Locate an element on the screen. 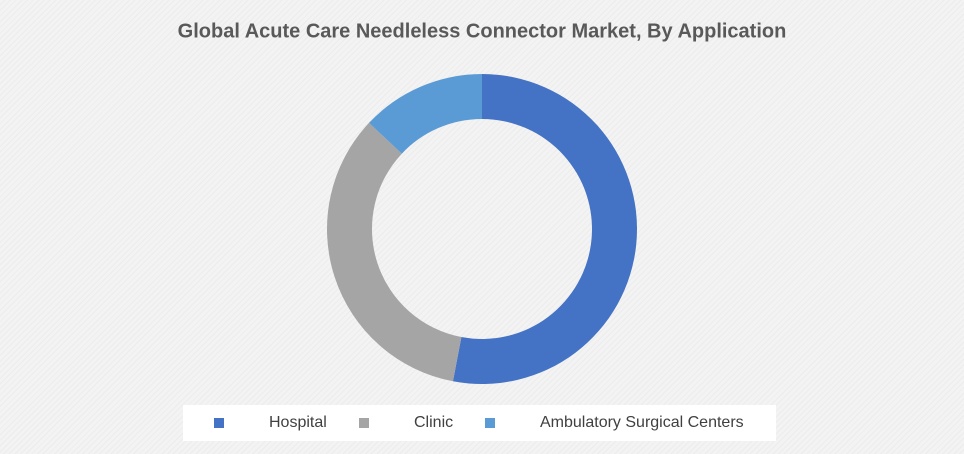  legend-label: Clinic is located at coordinates (433, 422).